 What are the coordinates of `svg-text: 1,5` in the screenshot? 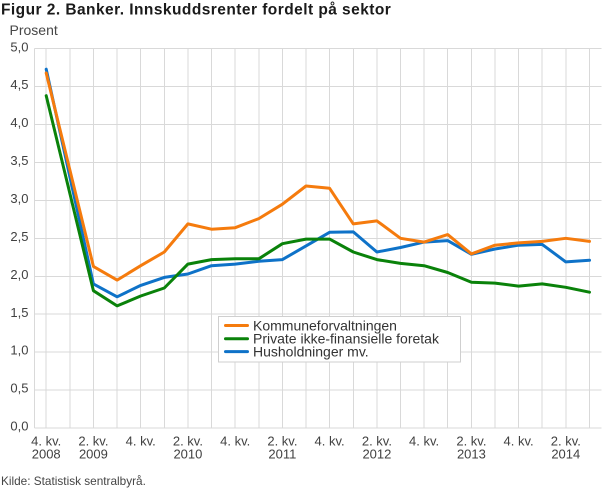 It's located at (19, 312).